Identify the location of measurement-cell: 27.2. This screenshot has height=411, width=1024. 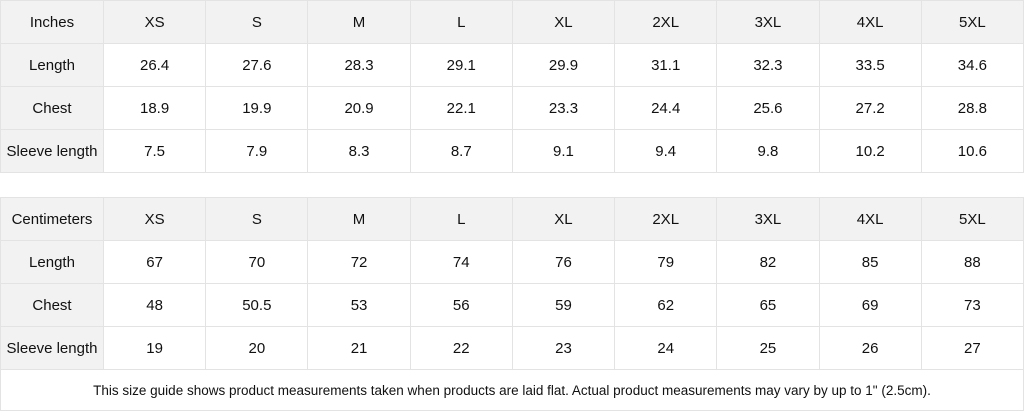
(870, 108).